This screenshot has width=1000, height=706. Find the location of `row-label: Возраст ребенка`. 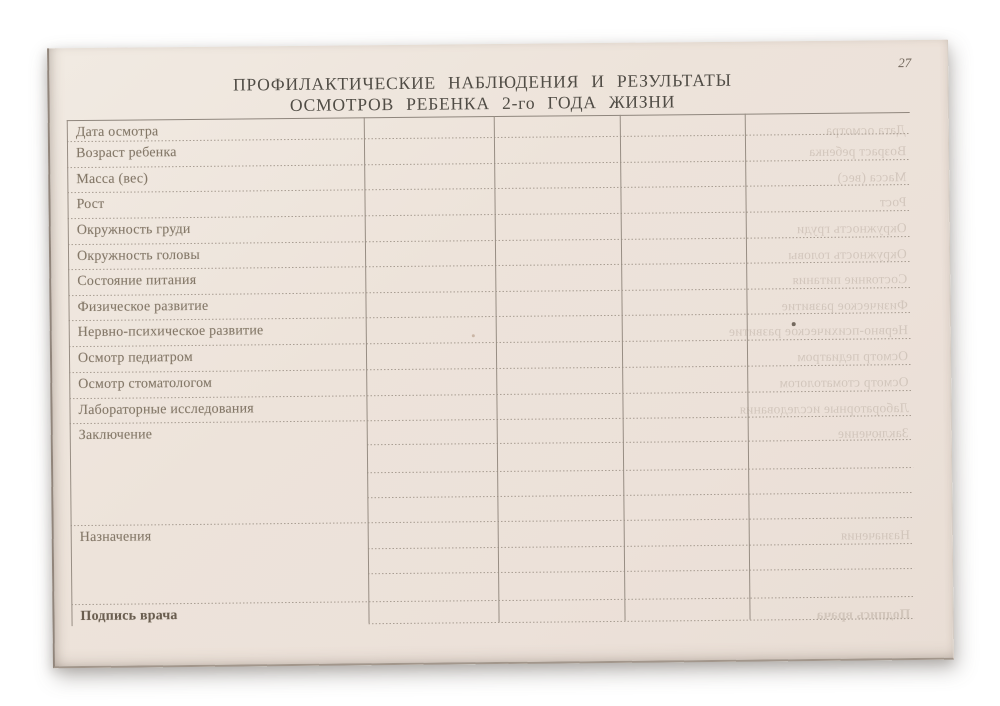

row-label: Возраст ребенка is located at coordinates (126, 153).